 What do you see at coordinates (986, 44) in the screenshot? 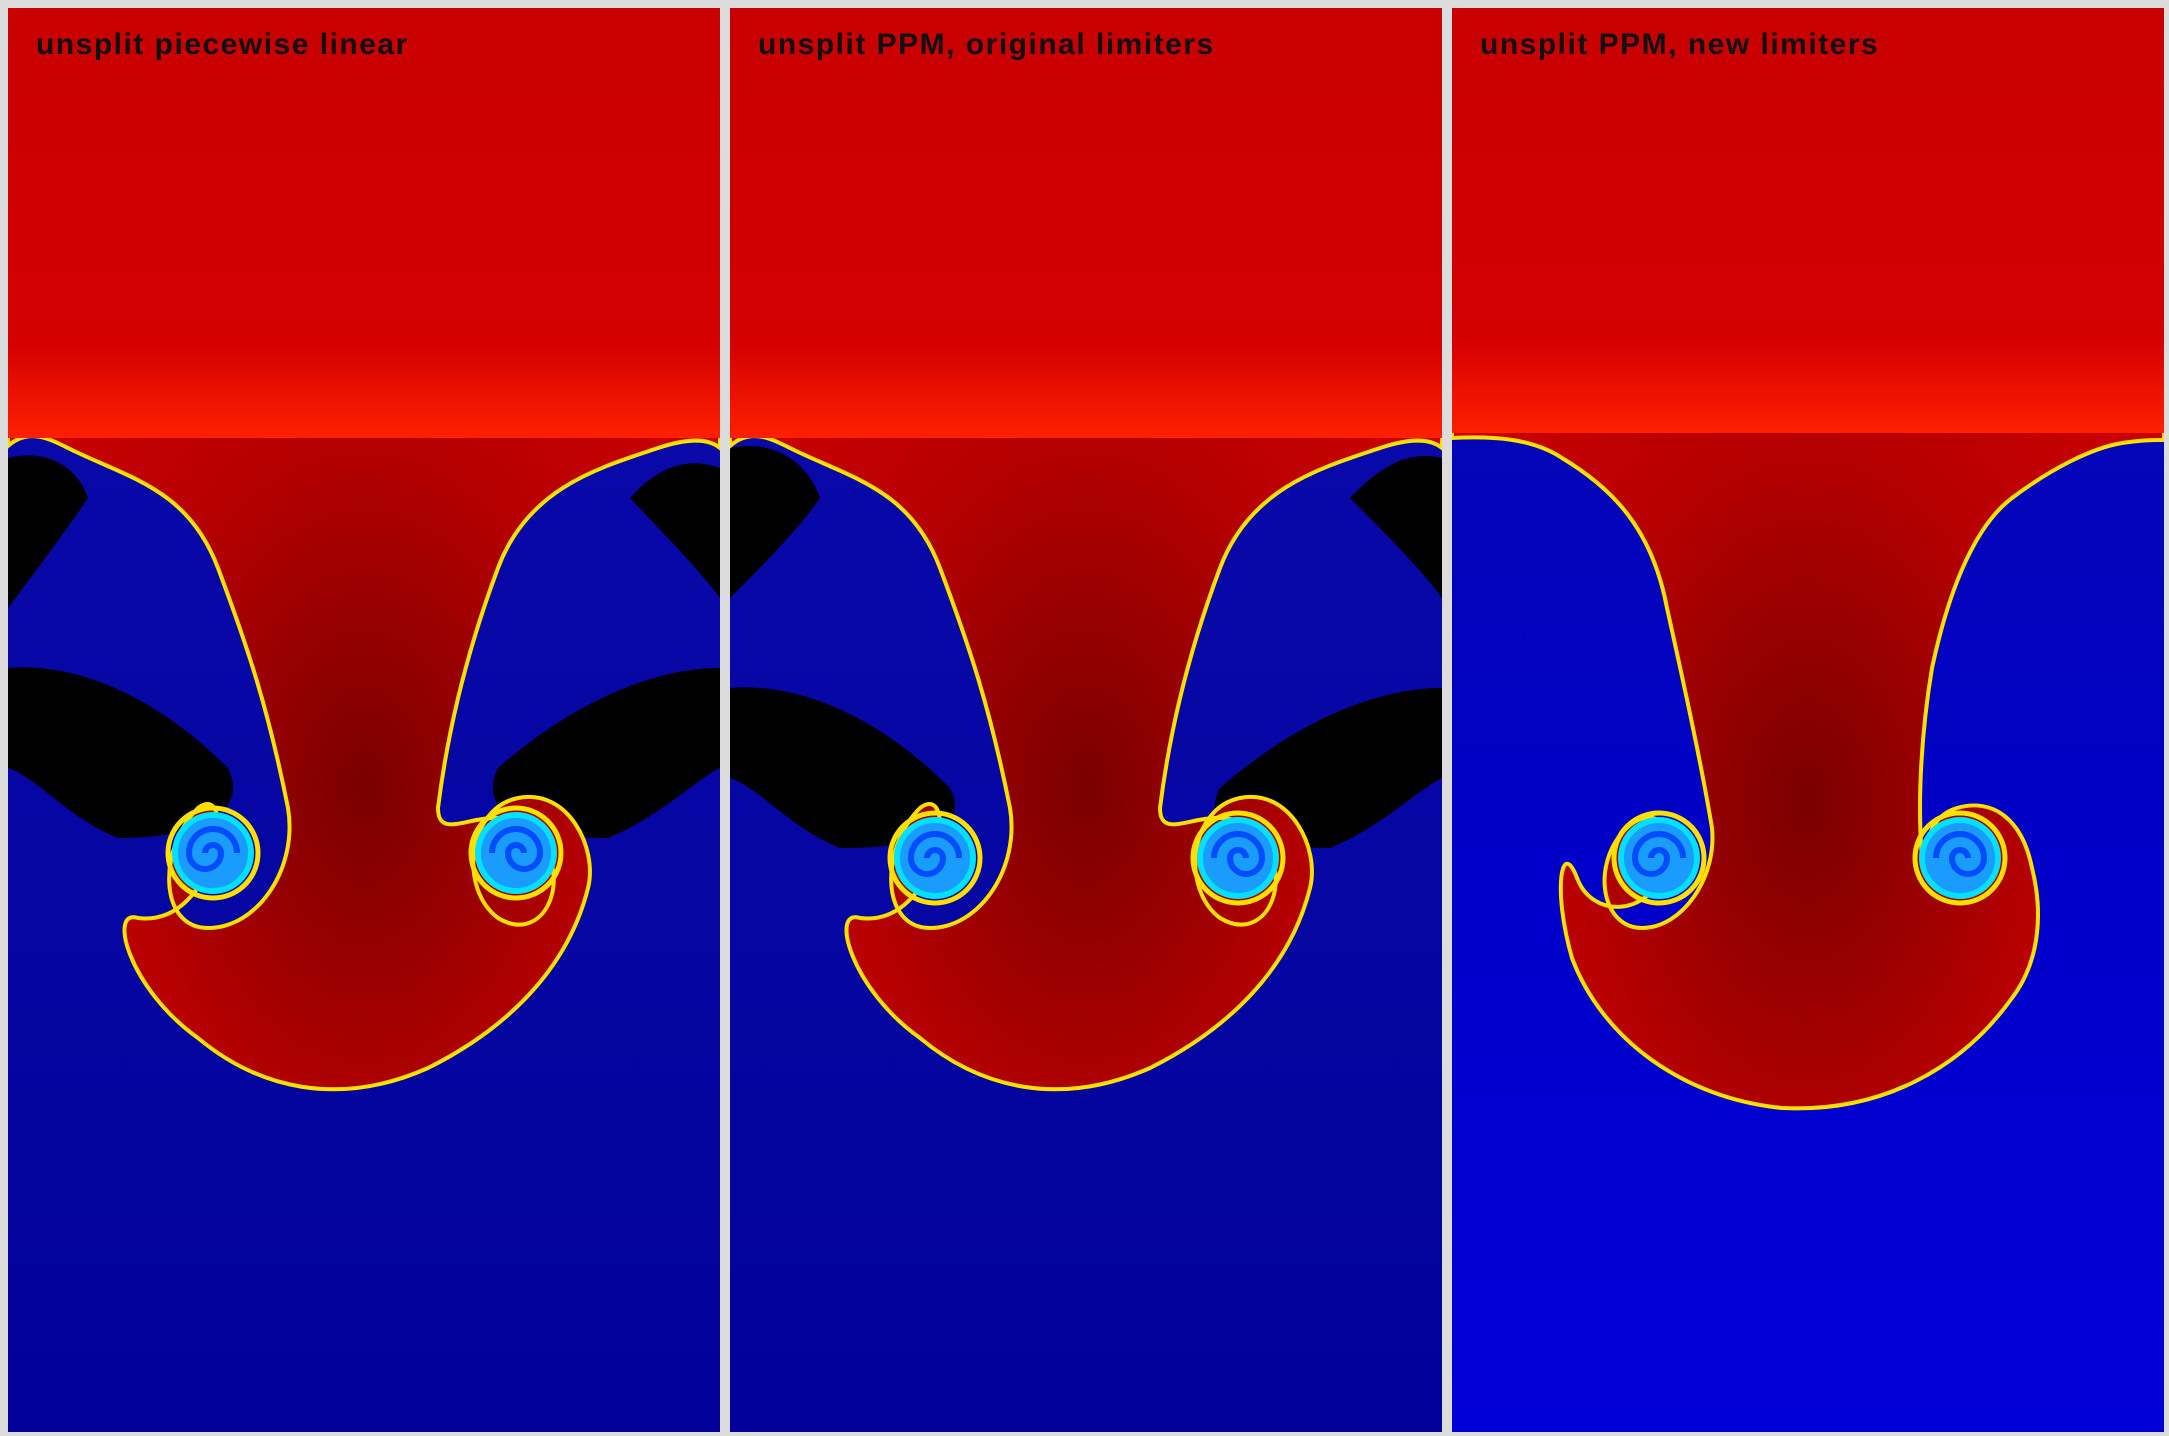
I see `panel-title: unsplit PPM, original limiters` at bounding box center [986, 44].